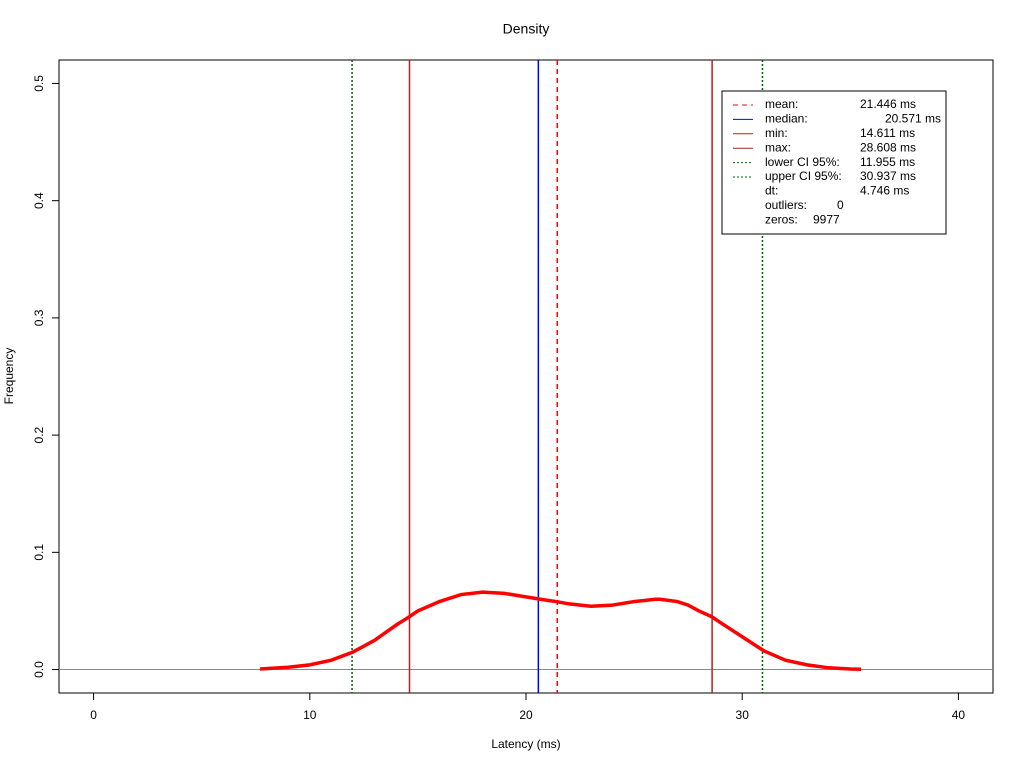  What do you see at coordinates (39, 200) in the screenshot?
I see `y-tick-label: 0.4` at bounding box center [39, 200].